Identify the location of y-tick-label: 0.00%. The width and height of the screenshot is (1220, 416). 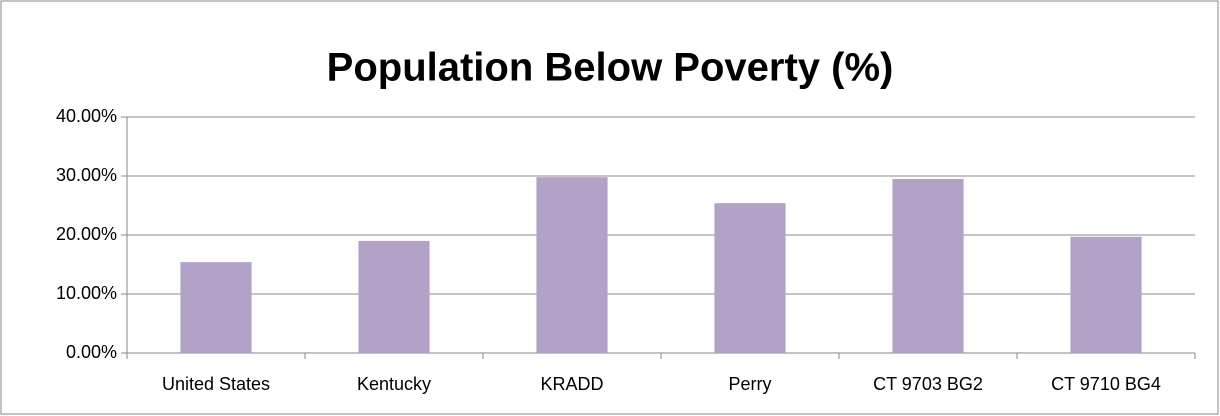
(91, 352).